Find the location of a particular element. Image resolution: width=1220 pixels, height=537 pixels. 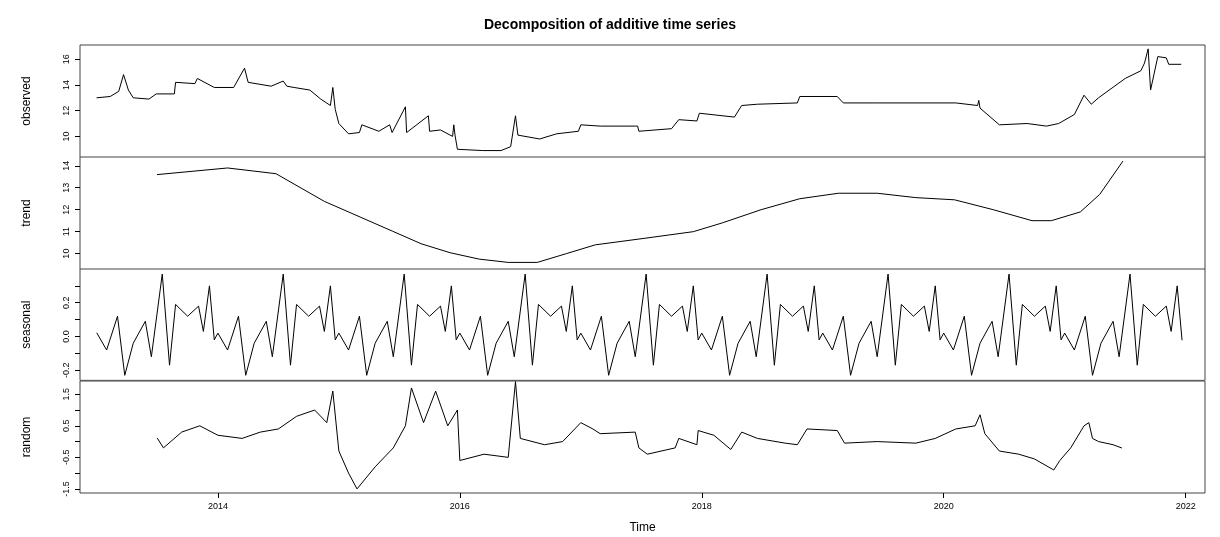

x-tick-label: 2014 is located at coordinates (217, 505).